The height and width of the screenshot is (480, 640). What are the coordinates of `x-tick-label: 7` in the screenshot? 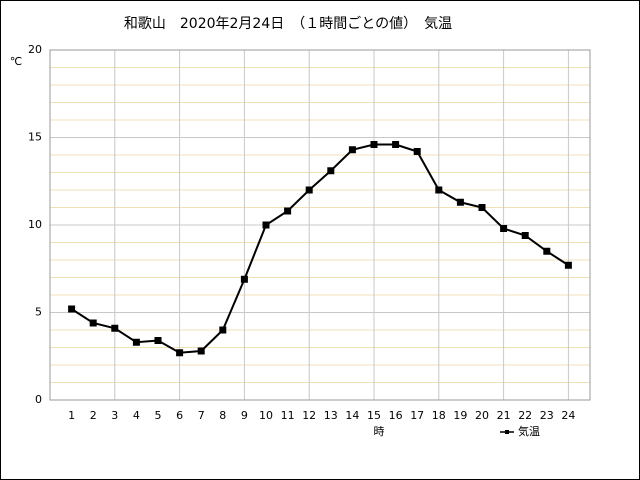 It's located at (201, 415).